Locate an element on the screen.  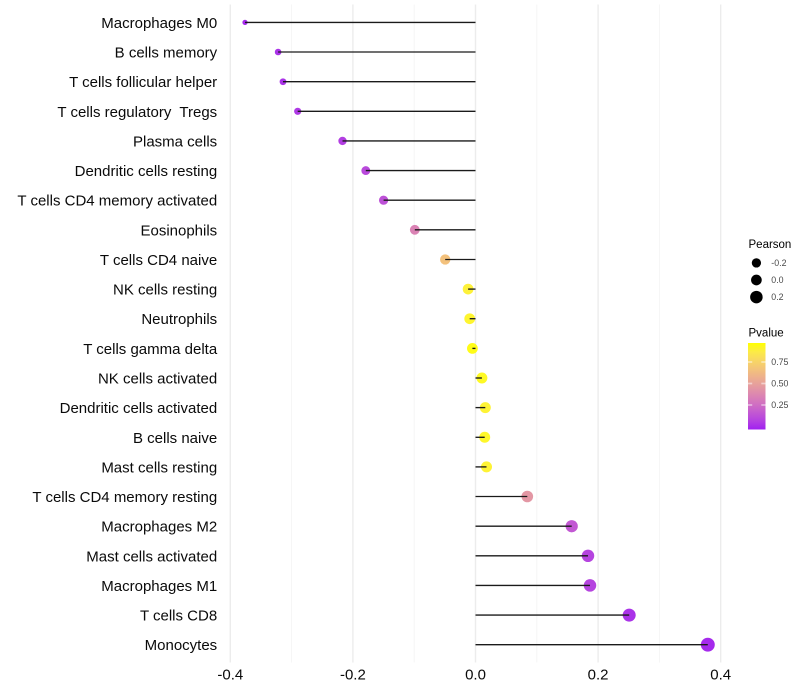
svg-text: T cells CD8 is located at coordinates (178, 616).